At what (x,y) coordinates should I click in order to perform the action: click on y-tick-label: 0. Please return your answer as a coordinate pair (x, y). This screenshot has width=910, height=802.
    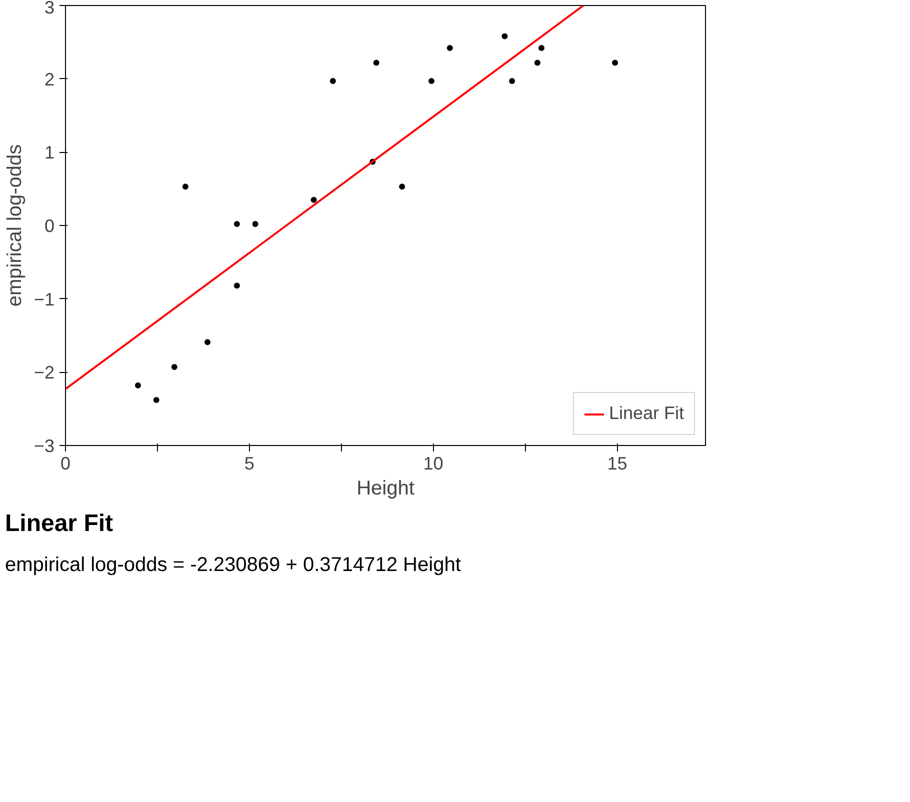
    Looking at the image, I should click on (49, 226).